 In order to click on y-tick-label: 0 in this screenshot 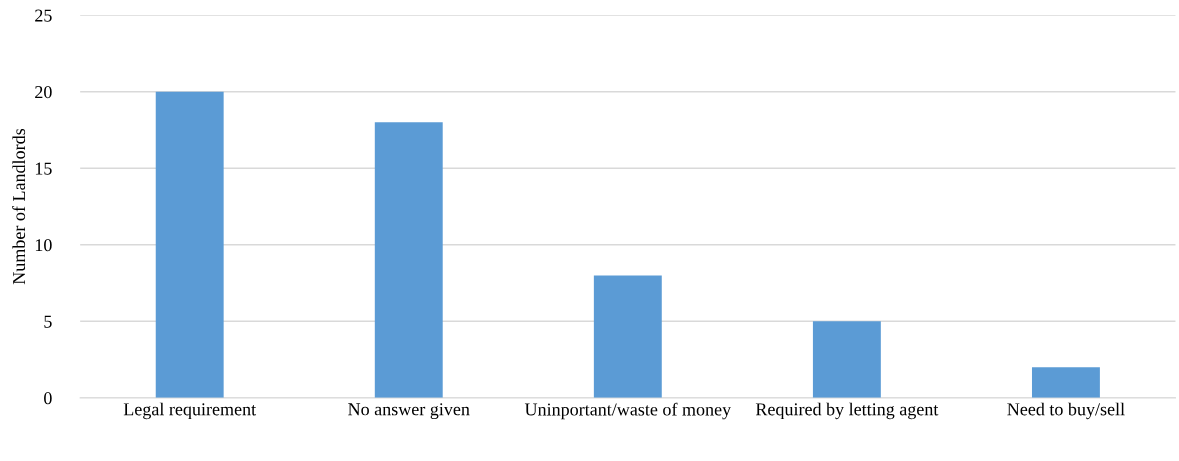, I will do `click(48, 398)`.